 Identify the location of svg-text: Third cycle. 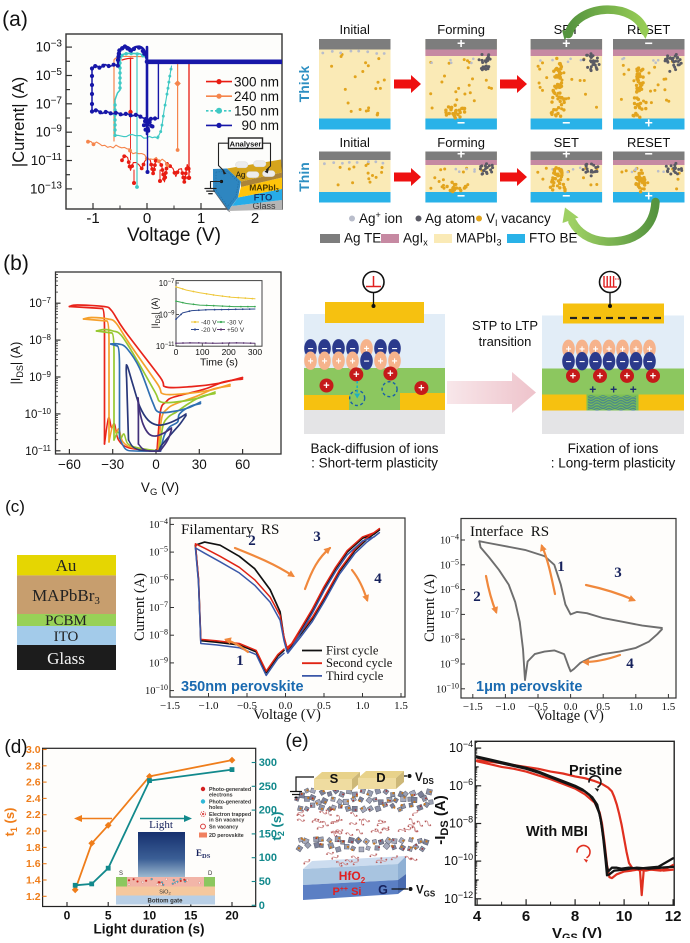
(355, 676).